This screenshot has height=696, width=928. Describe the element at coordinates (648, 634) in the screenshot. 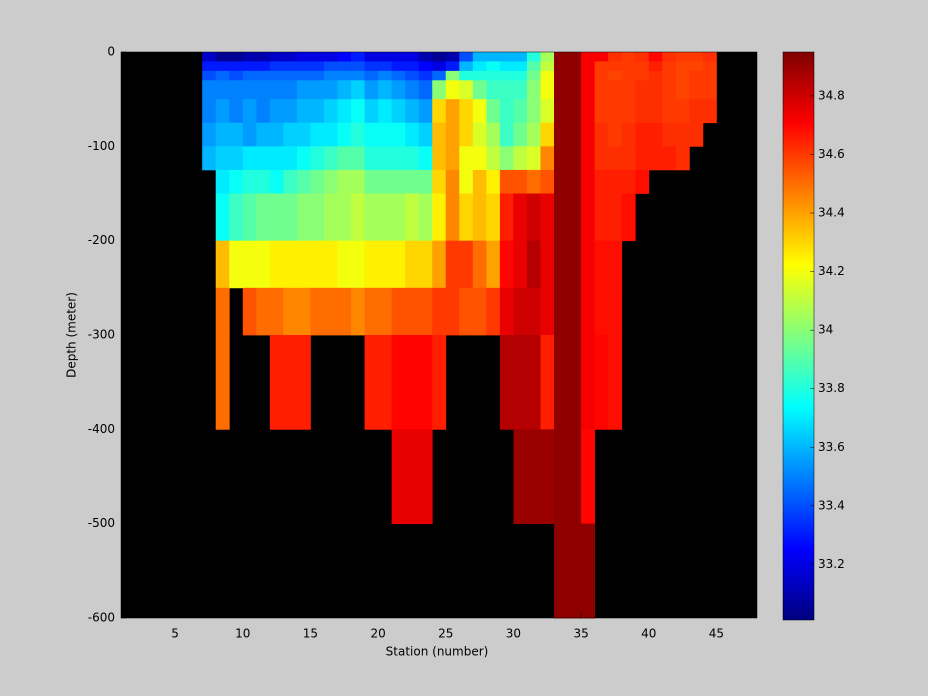

I see `x-tick-label: 40` at that location.